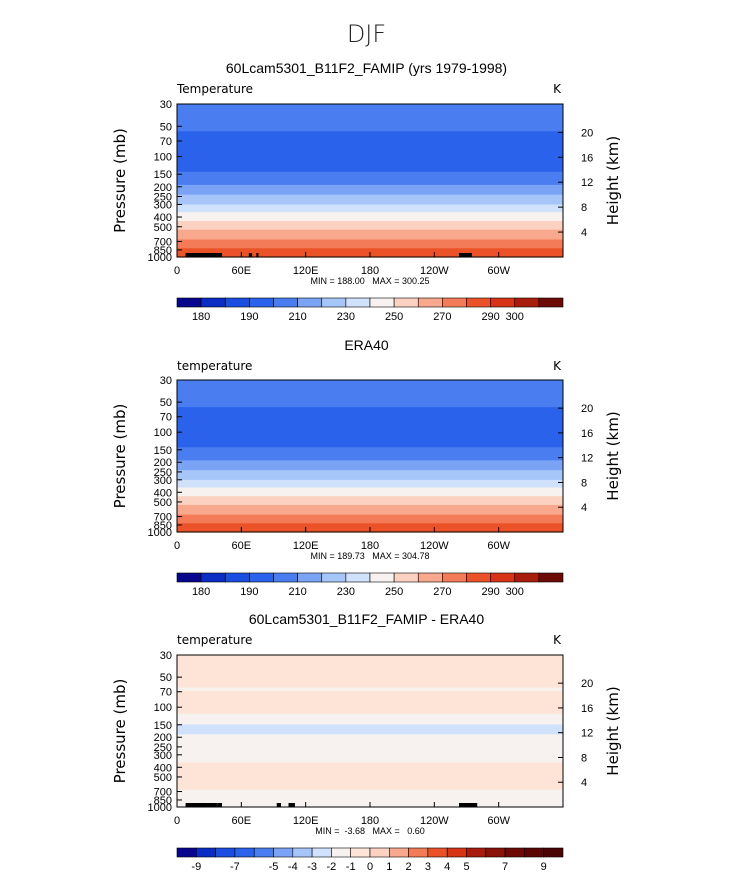 The image size is (733, 888). I want to click on colorbar-label: 230, so click(346, 592).